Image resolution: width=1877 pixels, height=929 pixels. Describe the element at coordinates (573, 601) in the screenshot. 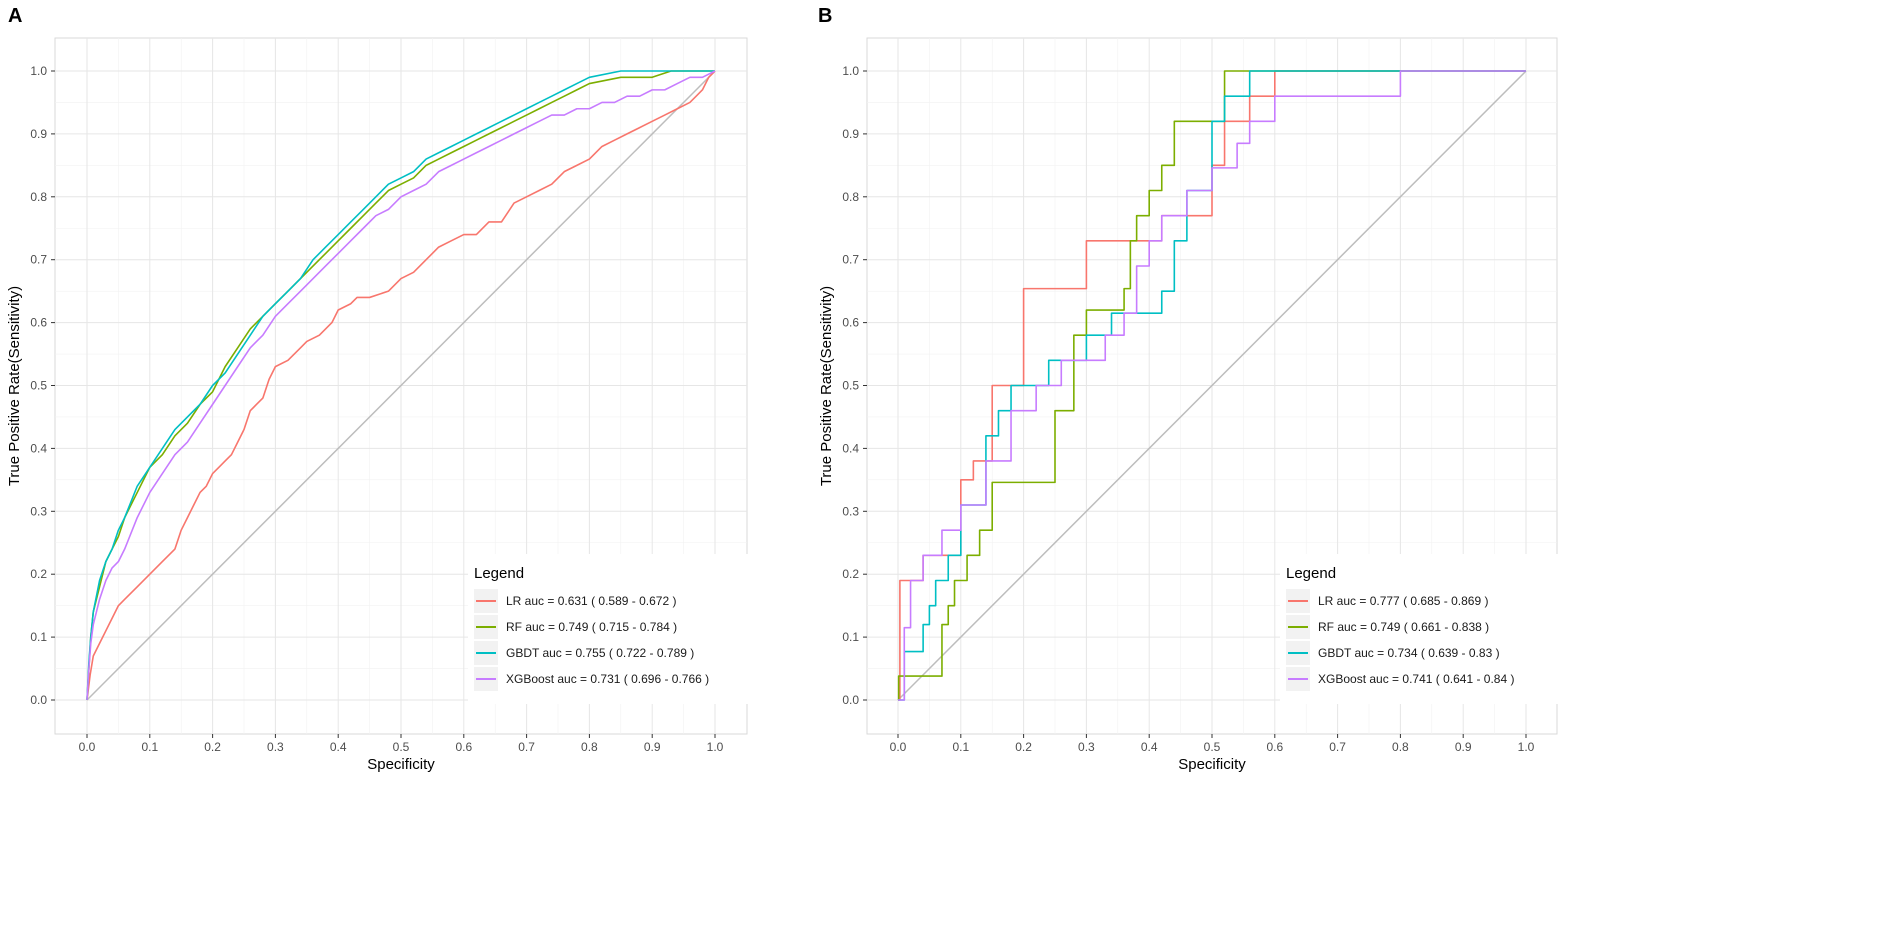

I see `legend-auc-value: 0.631` at that location.